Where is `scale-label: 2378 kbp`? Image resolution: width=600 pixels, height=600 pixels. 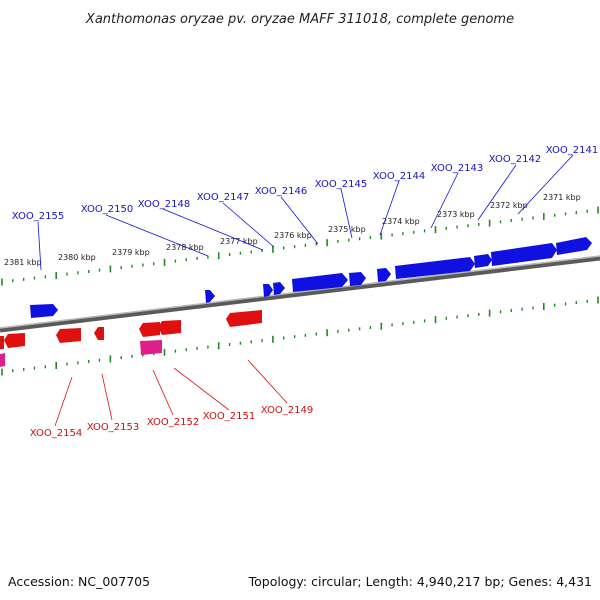
scale-label: 2378 kbp is located at coordinates (185, 247).